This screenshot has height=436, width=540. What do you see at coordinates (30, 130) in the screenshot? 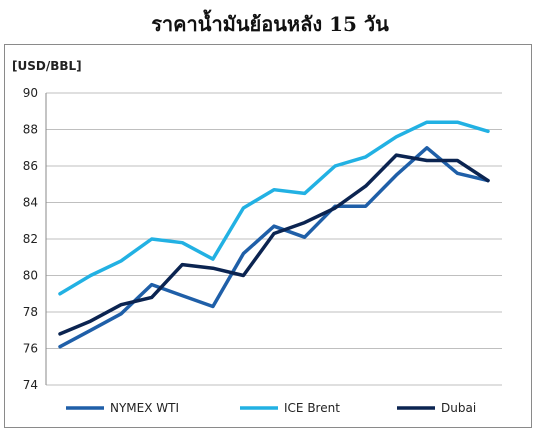
I see `y-tick-label: 88` at bounding box center [30, 130].